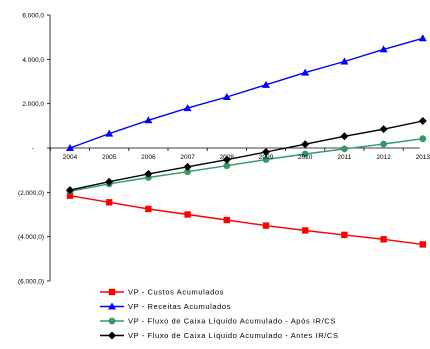  I want to click on x-tick-label: 2005, so click(109, 157).